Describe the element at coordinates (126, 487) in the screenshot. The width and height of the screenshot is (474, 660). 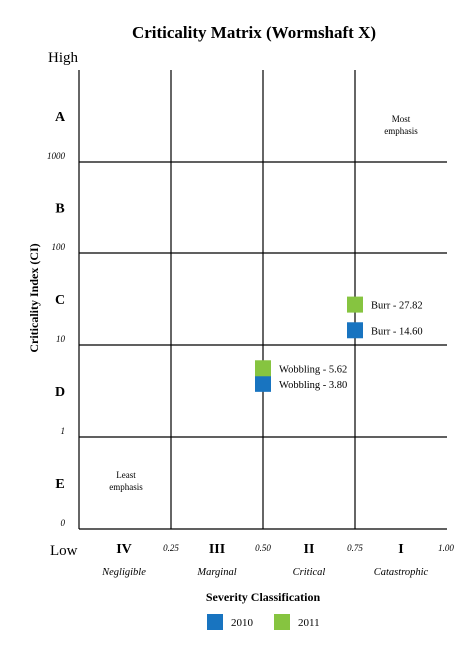
I see `least-emphasis-note: emphasis` at that location.